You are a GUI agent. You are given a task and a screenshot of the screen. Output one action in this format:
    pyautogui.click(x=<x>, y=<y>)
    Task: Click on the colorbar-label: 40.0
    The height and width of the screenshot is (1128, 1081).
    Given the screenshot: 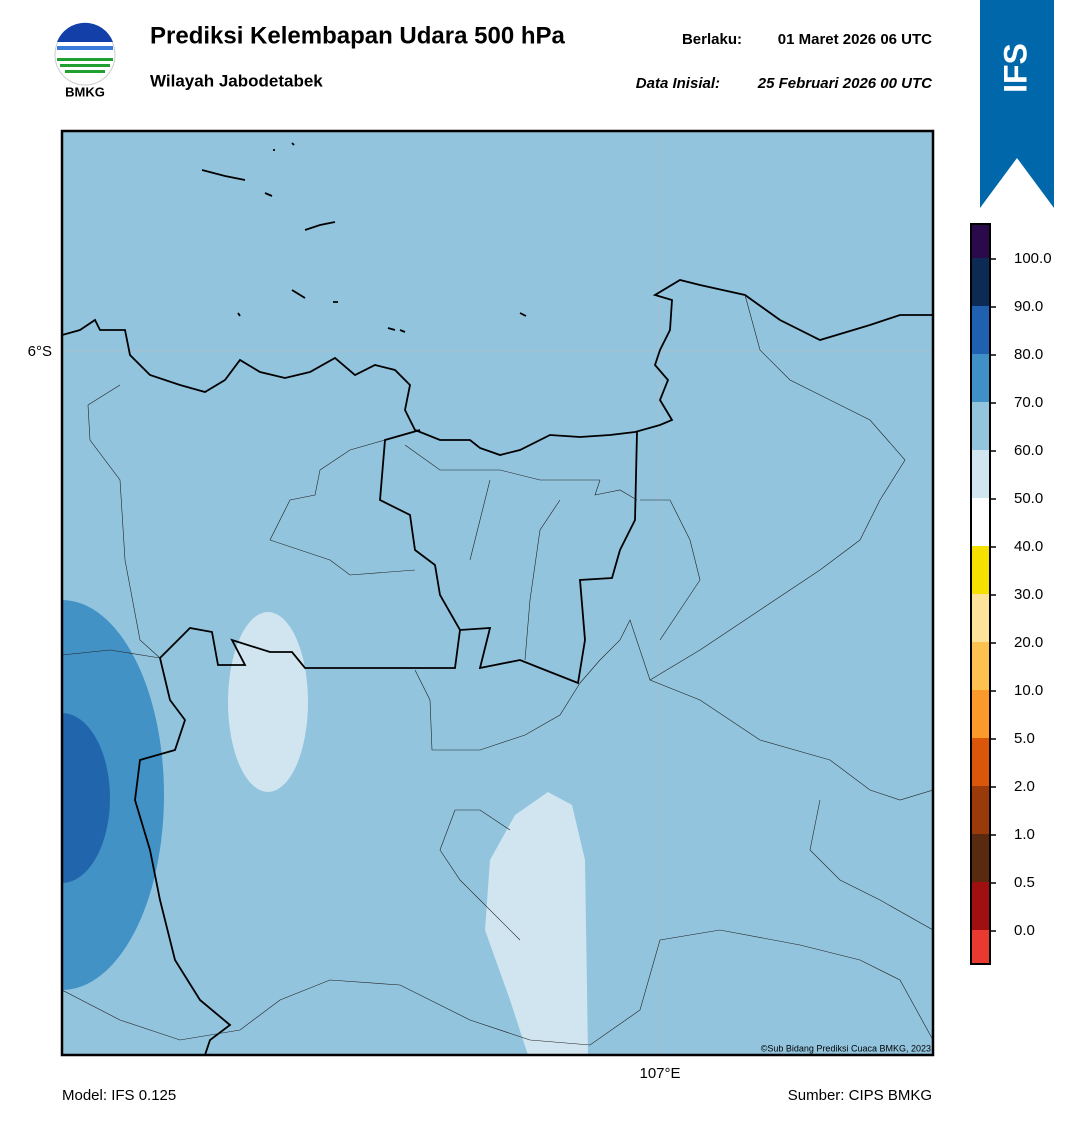 What is the action you would take?
    pyautogui.click(x=1028, y=546)
    